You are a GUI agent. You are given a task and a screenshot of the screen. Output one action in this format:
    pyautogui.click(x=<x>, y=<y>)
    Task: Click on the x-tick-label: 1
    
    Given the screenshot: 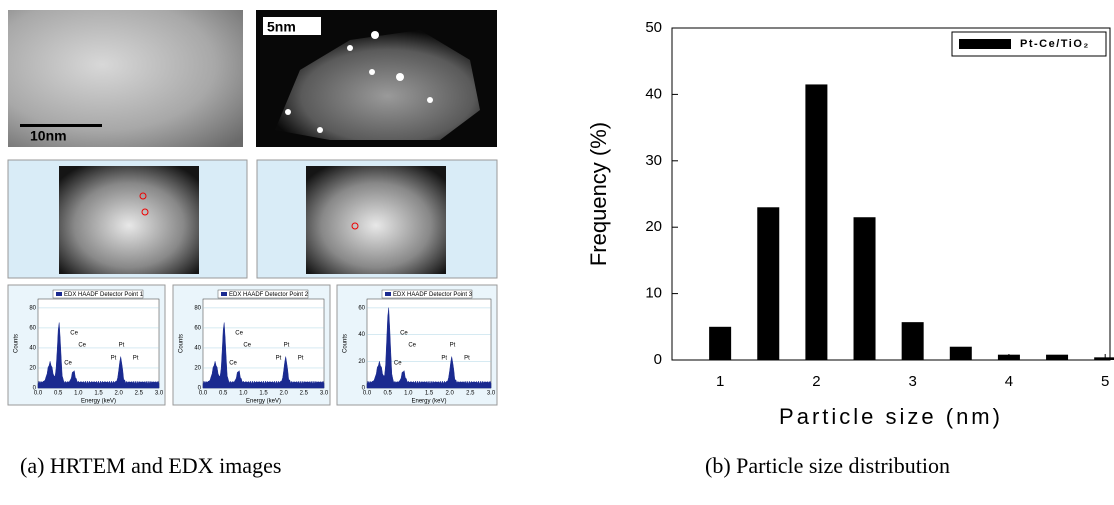 What is the action you would take?
    pyautogui.click(x=720, y=381)
    